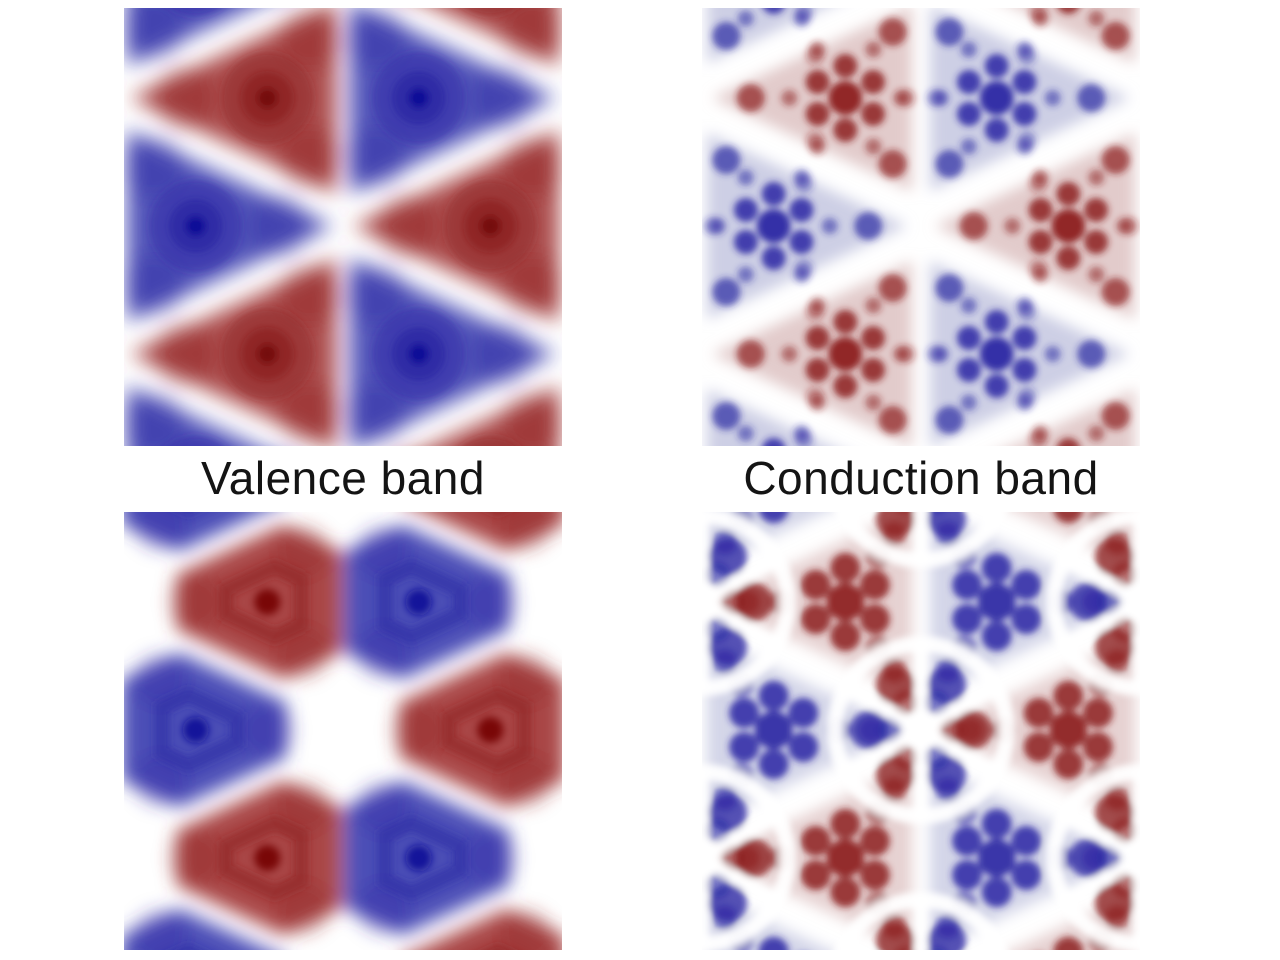 The image size is (1280, 960). What do you see at coordinates (921, 478) in the screenshot?
I see `conduction-band-label: Conduction band` at bounding box center [921, 478].